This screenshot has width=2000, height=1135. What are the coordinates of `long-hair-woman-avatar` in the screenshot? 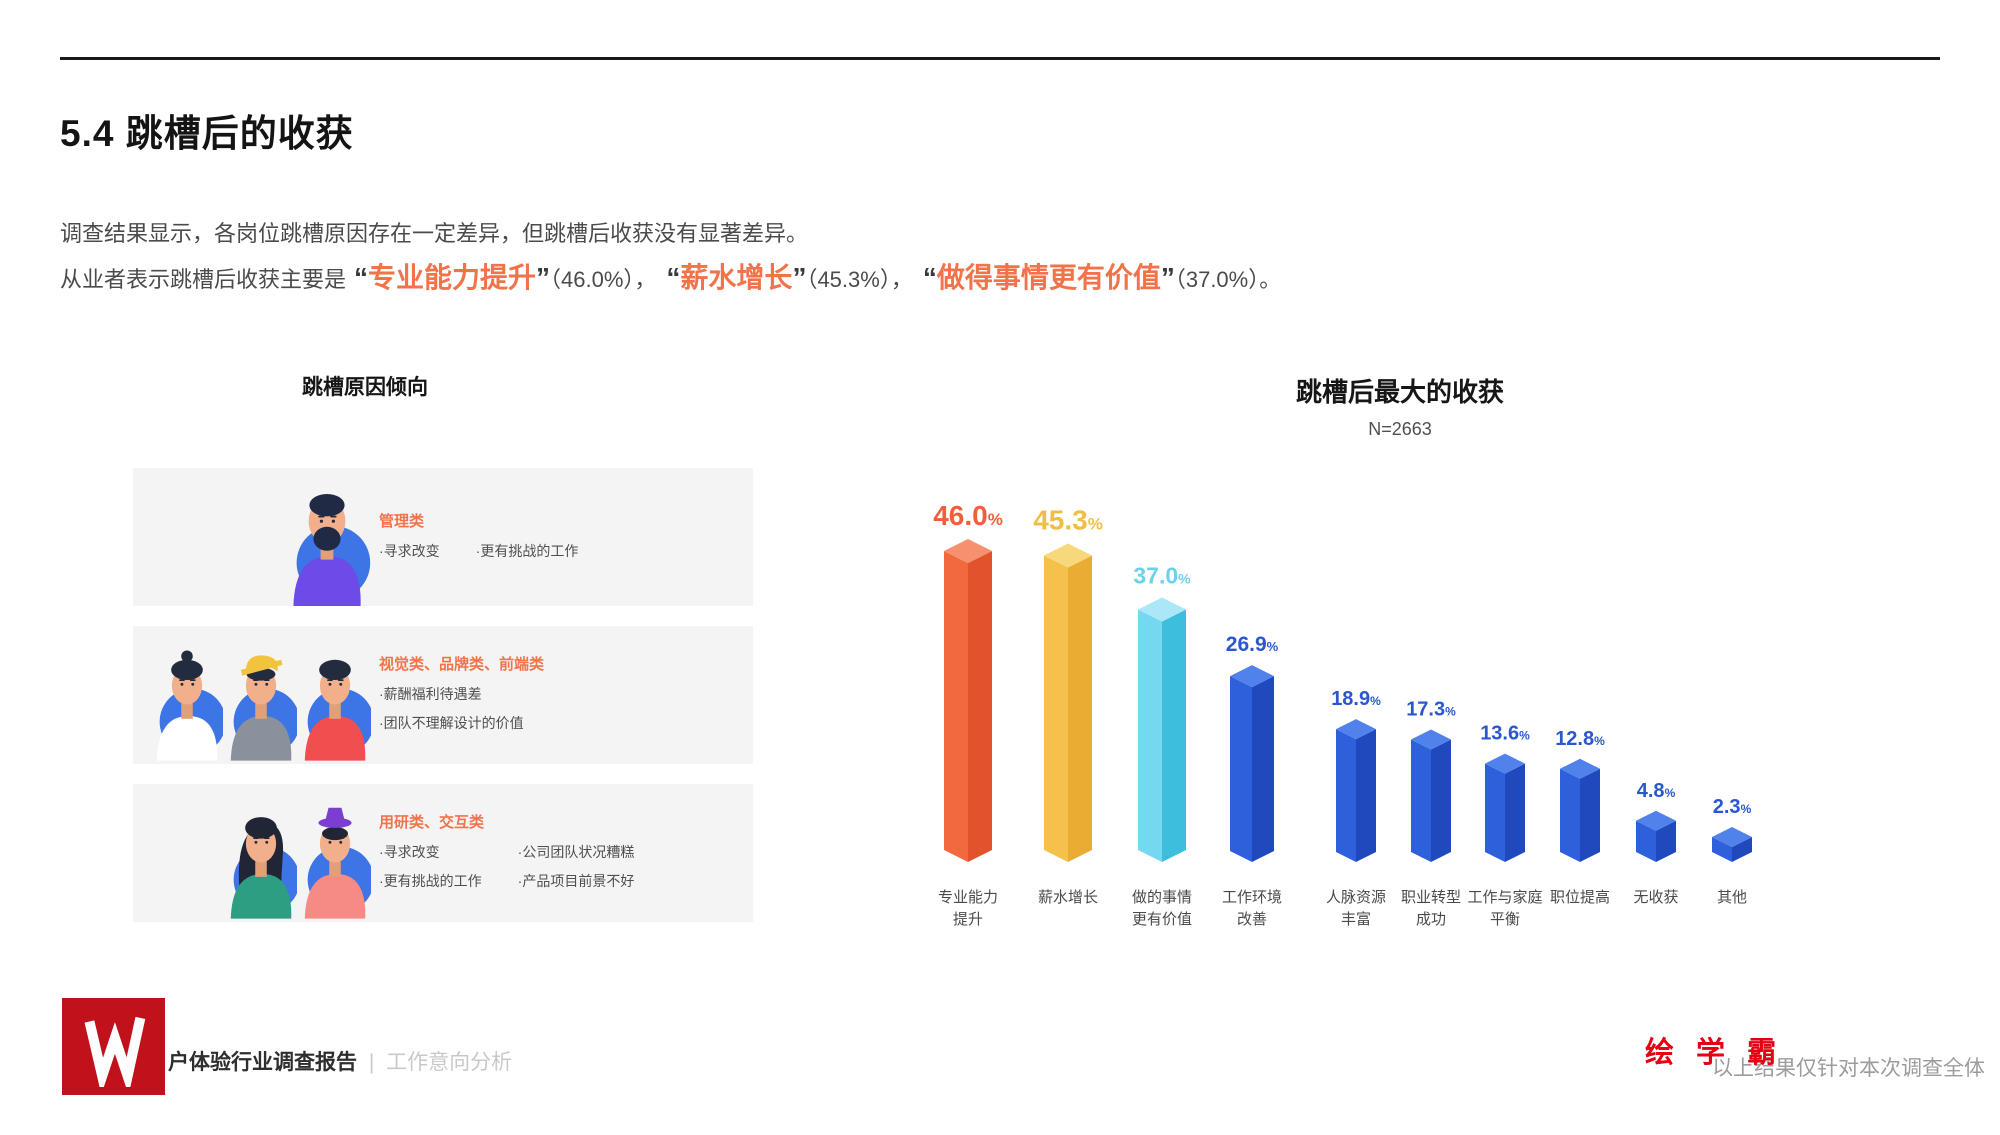 It's located at (263, 868).